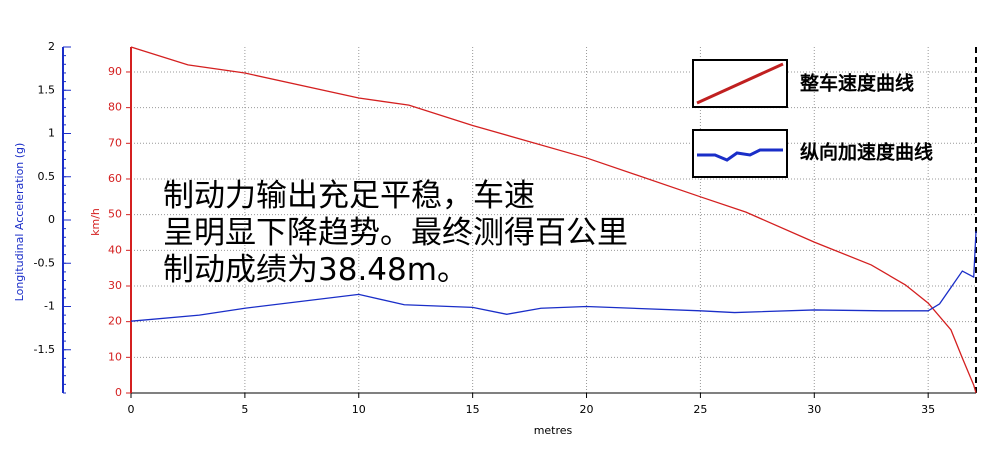 The image size is (1006, 460). Describe the element at coordinates (44, 349) in the screenshot. I see `y2-tick-label: -1.5` at that location.